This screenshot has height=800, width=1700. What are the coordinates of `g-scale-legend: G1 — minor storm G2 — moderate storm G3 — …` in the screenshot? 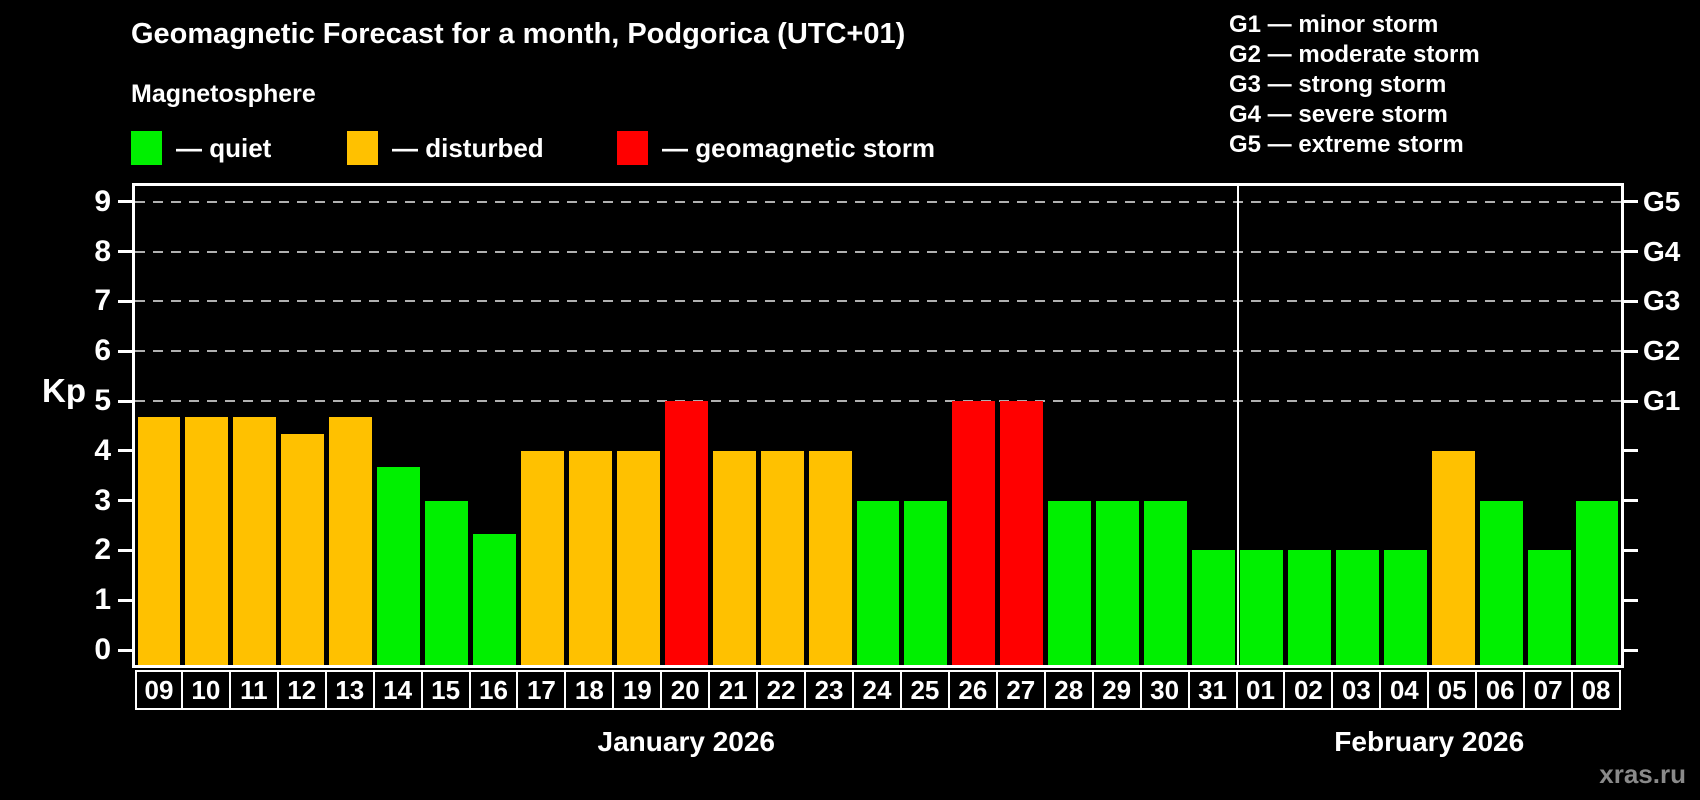 It's located at (1354, 85).